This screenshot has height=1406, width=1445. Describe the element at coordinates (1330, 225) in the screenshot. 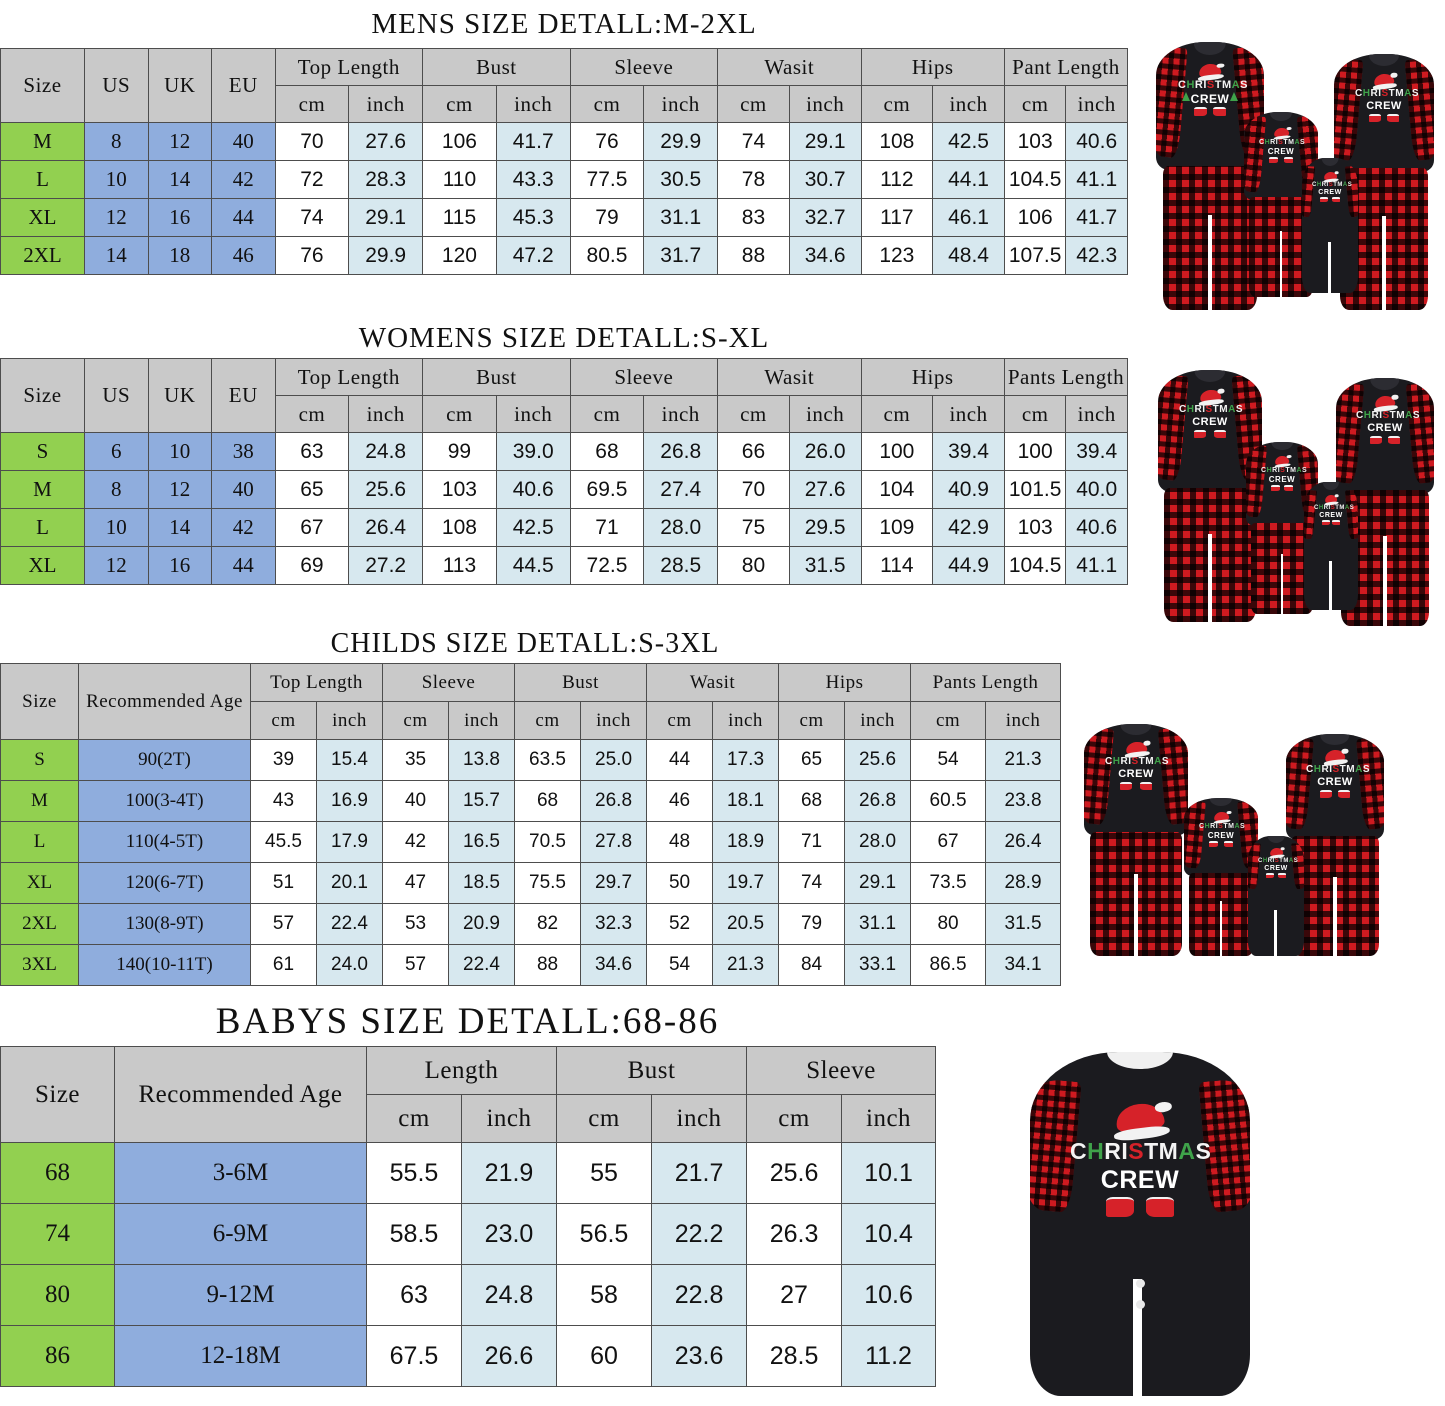

I see `romper-body: CHRISTMAS CREW` at that location.